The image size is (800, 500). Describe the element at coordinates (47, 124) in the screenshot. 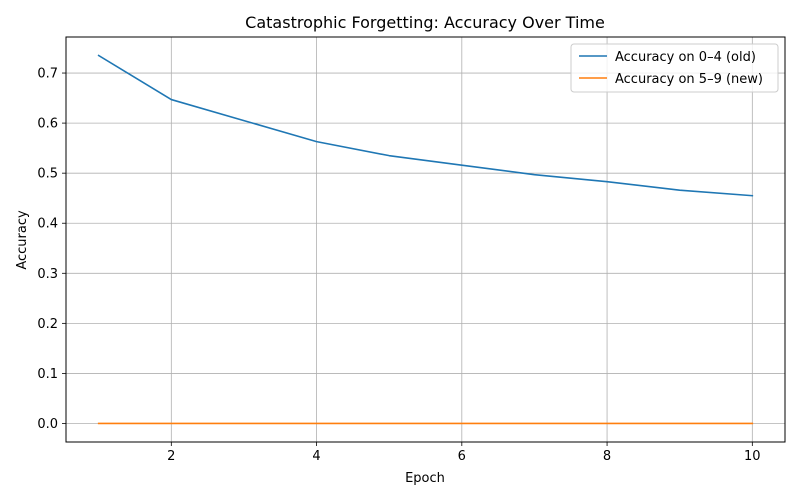

I see `y-tick-label: 0.6` at that location.